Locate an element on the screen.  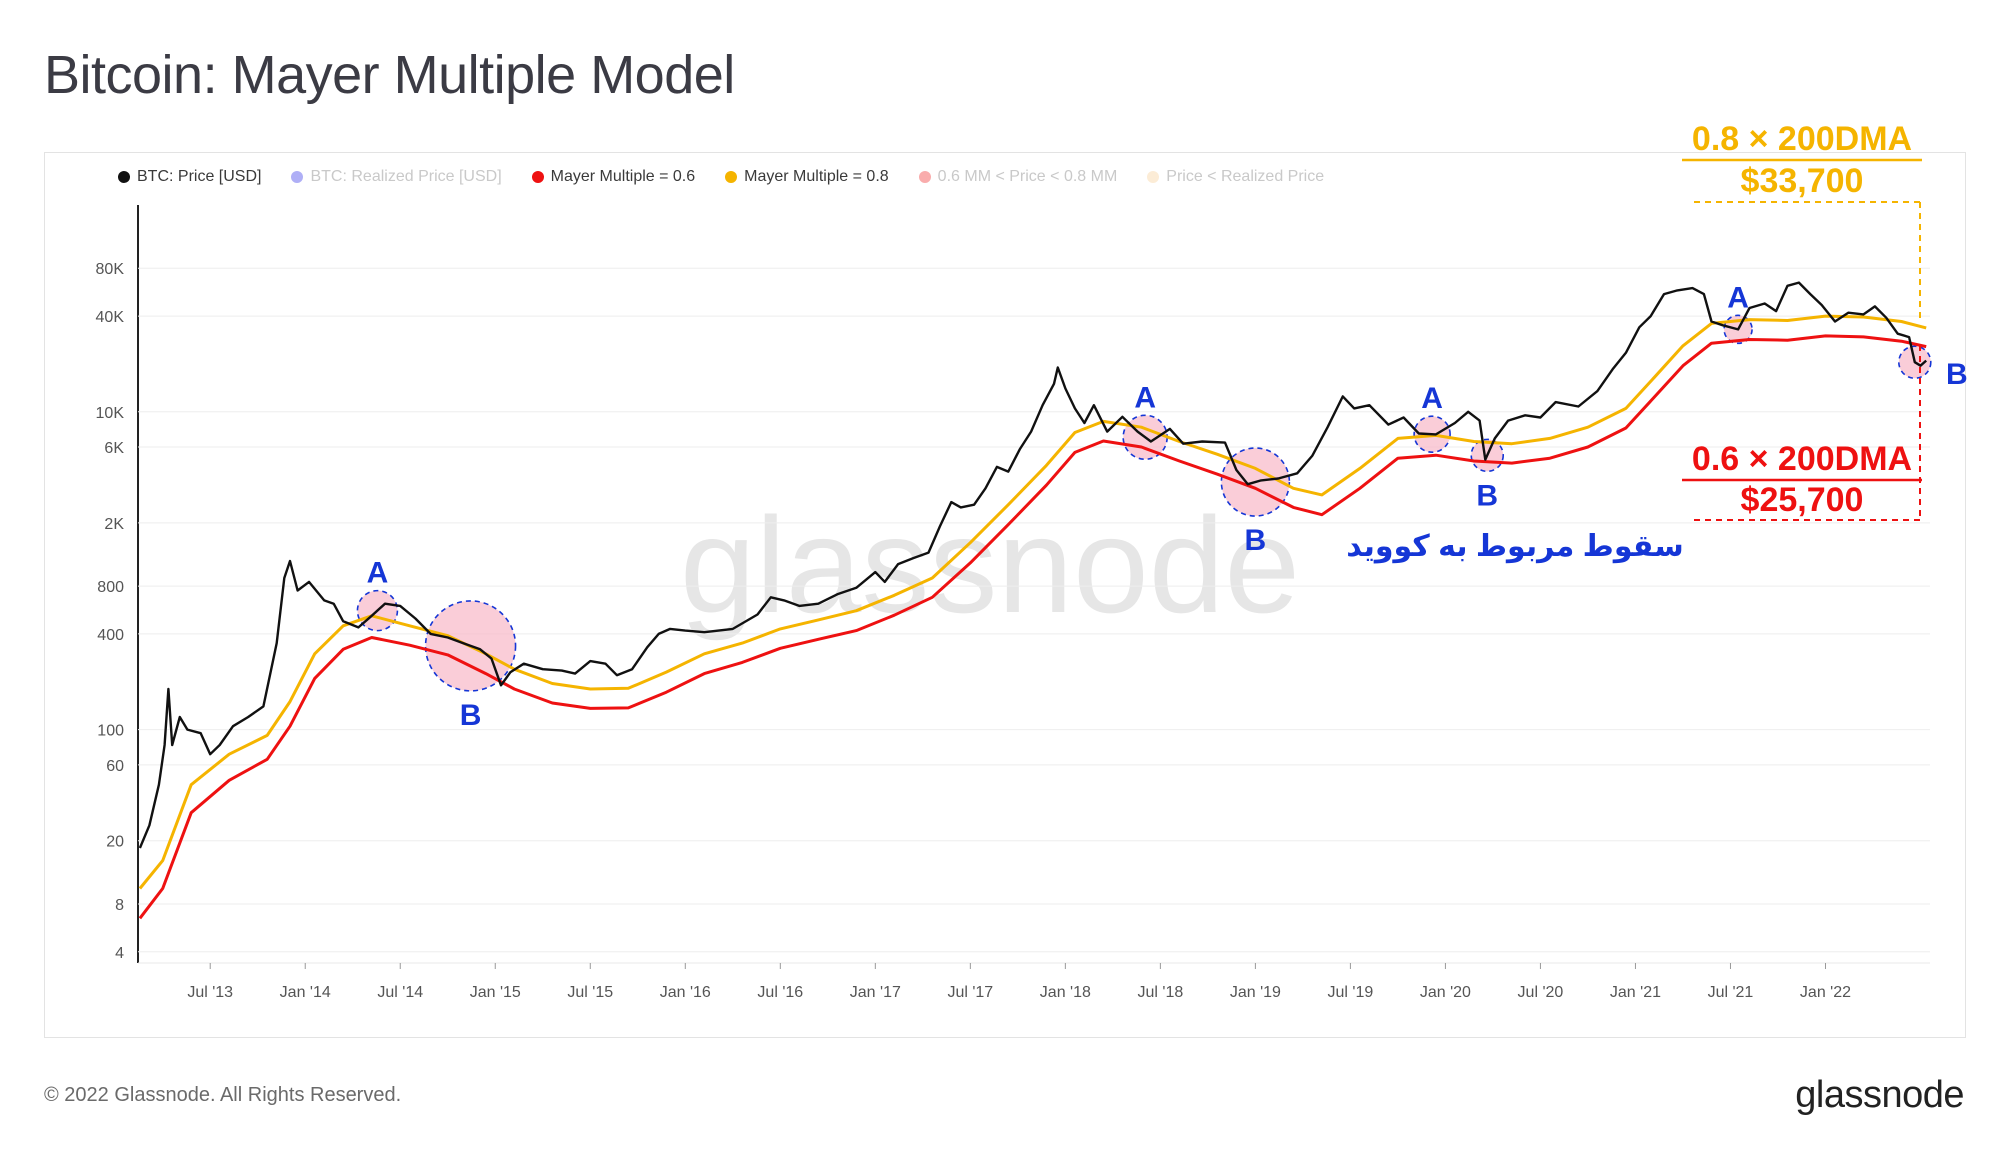
x-tick-label: Jan '15 is located at coordinates (495, 992).